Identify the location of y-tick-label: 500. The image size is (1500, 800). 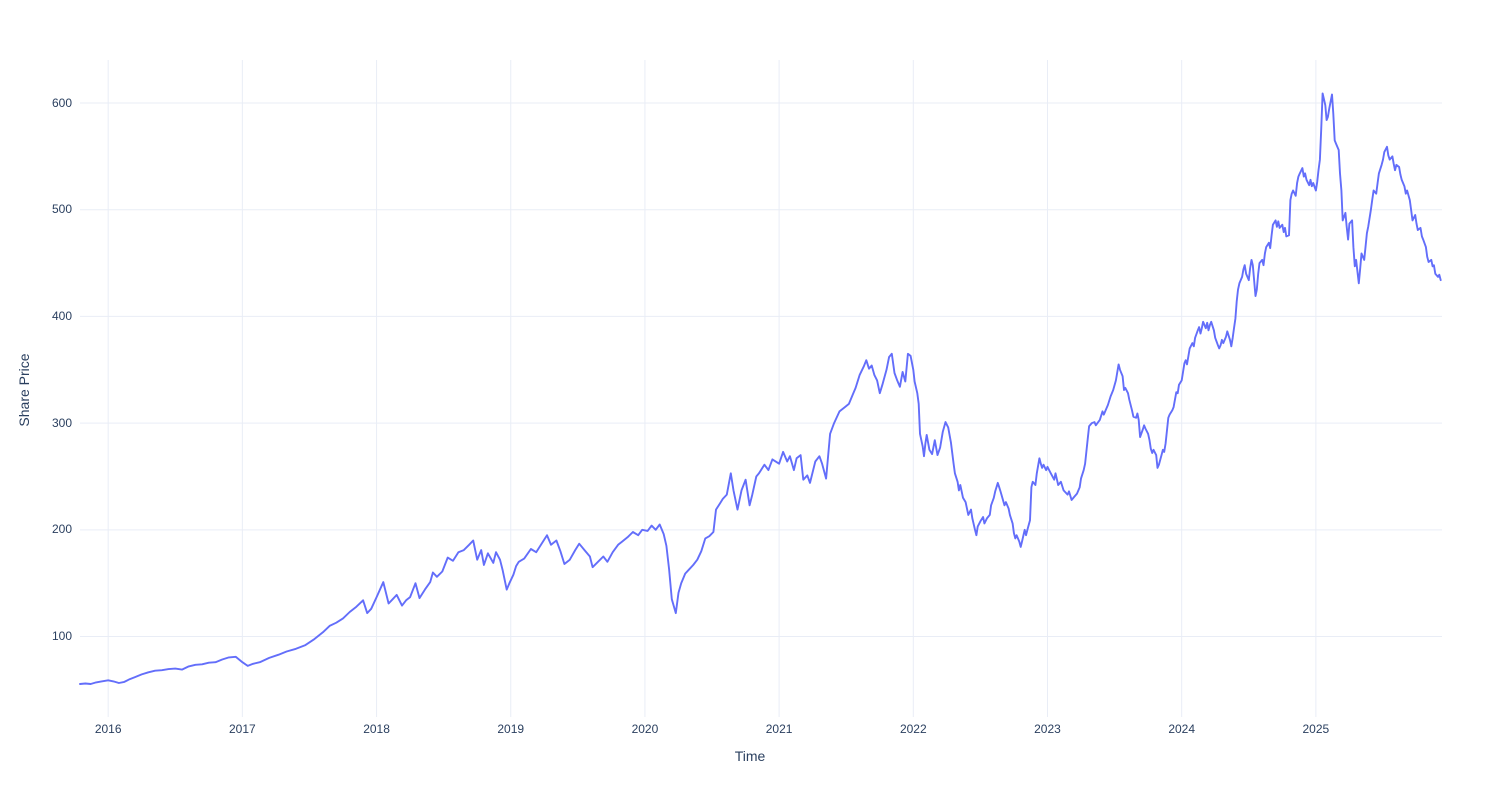
(61, 209).